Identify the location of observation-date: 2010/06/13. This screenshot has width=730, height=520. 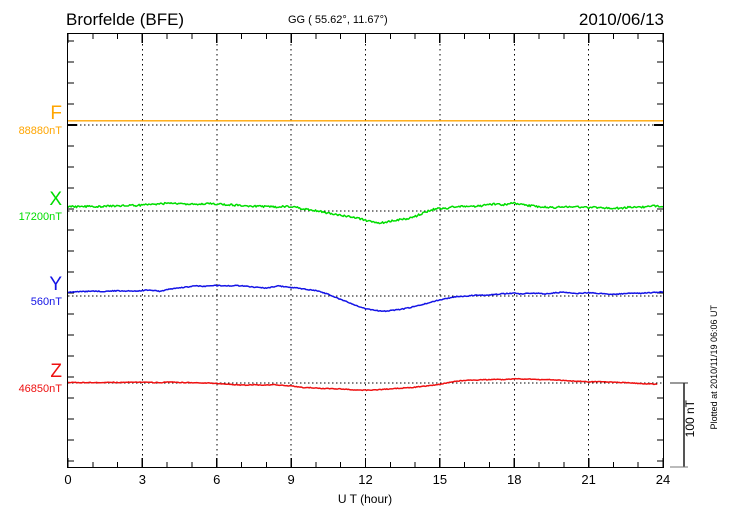
(621, 19).